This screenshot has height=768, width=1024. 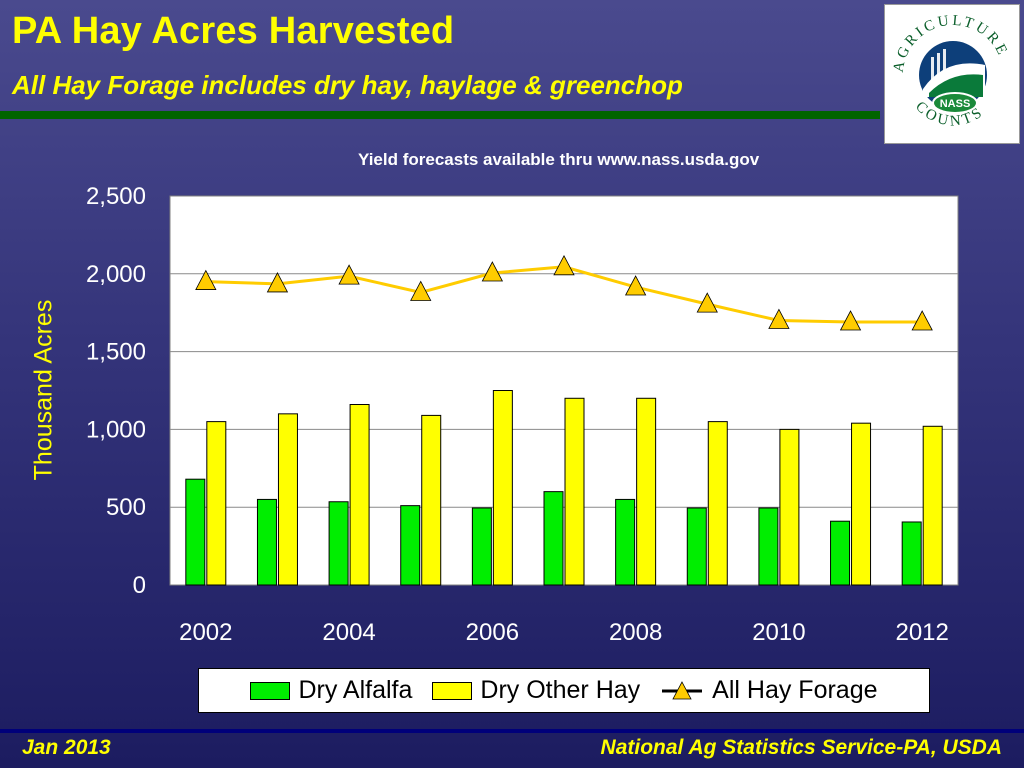 I want to click on x-tick-label: 2010, so click(x=778, y=632).